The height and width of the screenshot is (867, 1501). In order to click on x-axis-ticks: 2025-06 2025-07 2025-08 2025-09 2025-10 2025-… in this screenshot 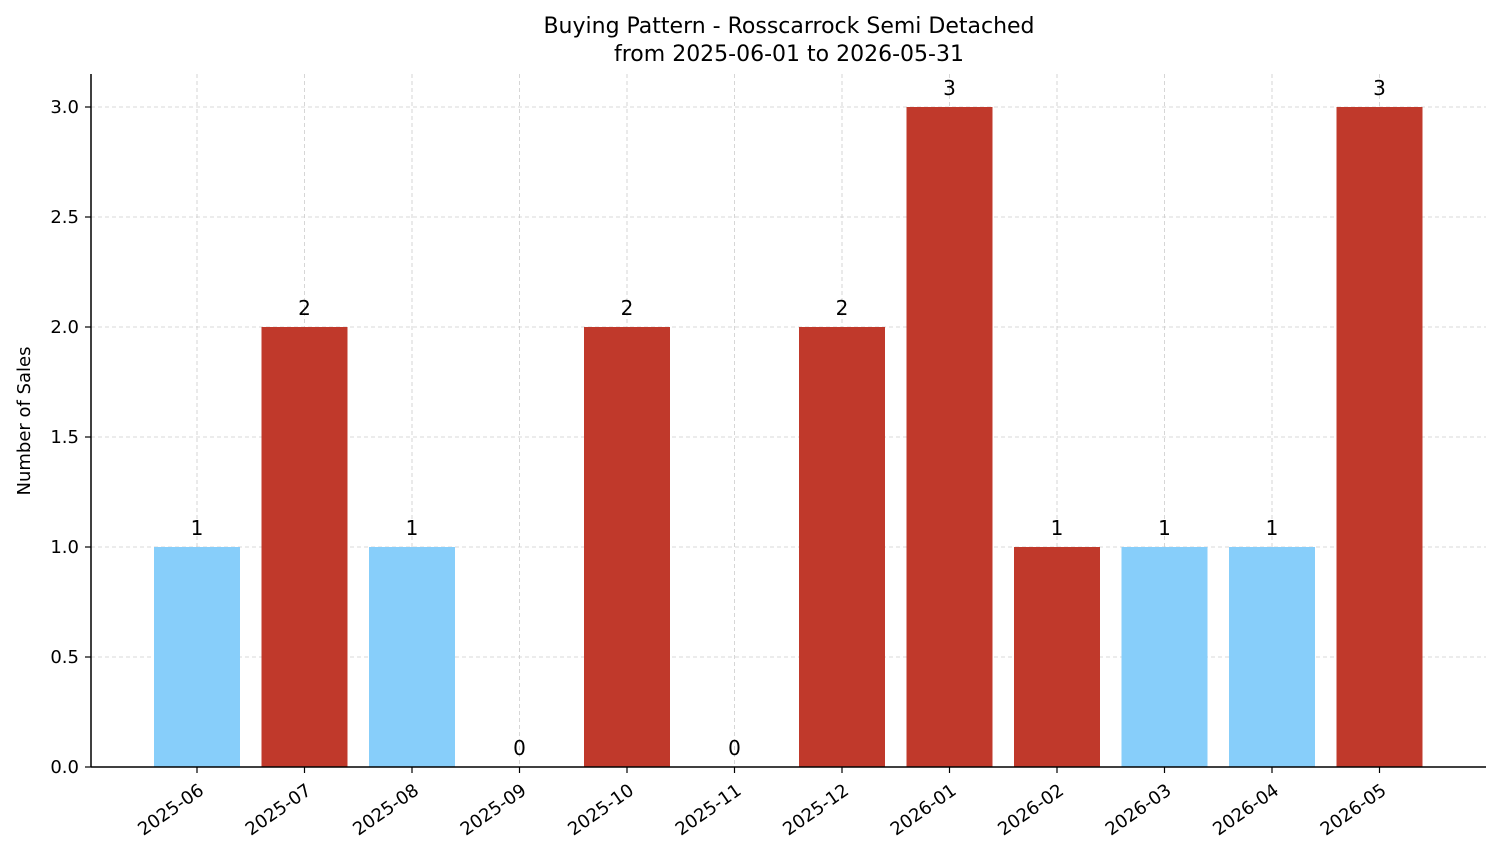, I will do `click(762, 803)`.